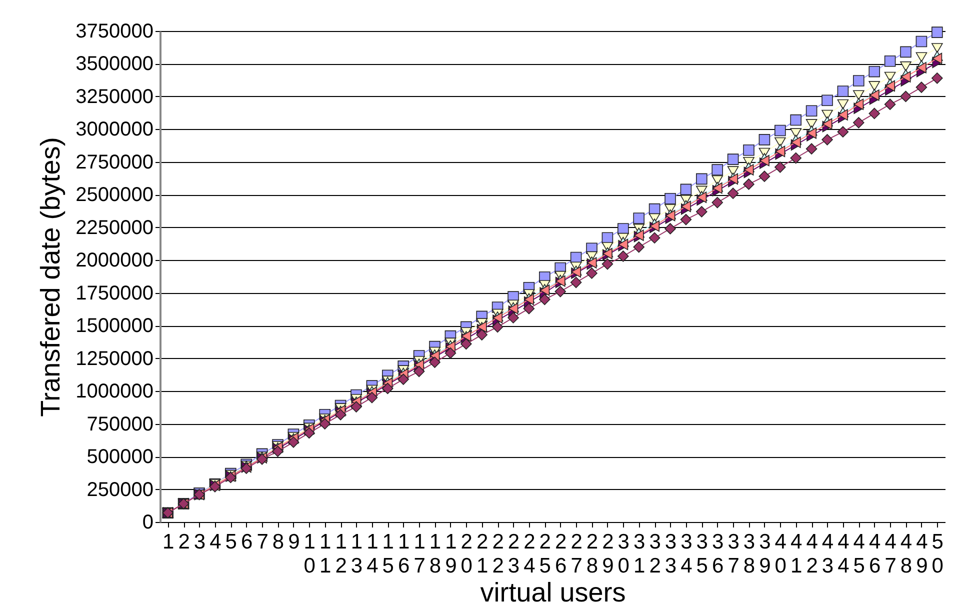  Describe the element at coordinates (514, 554) in the screenshot. I see `x-tick-label: 23` at that location.